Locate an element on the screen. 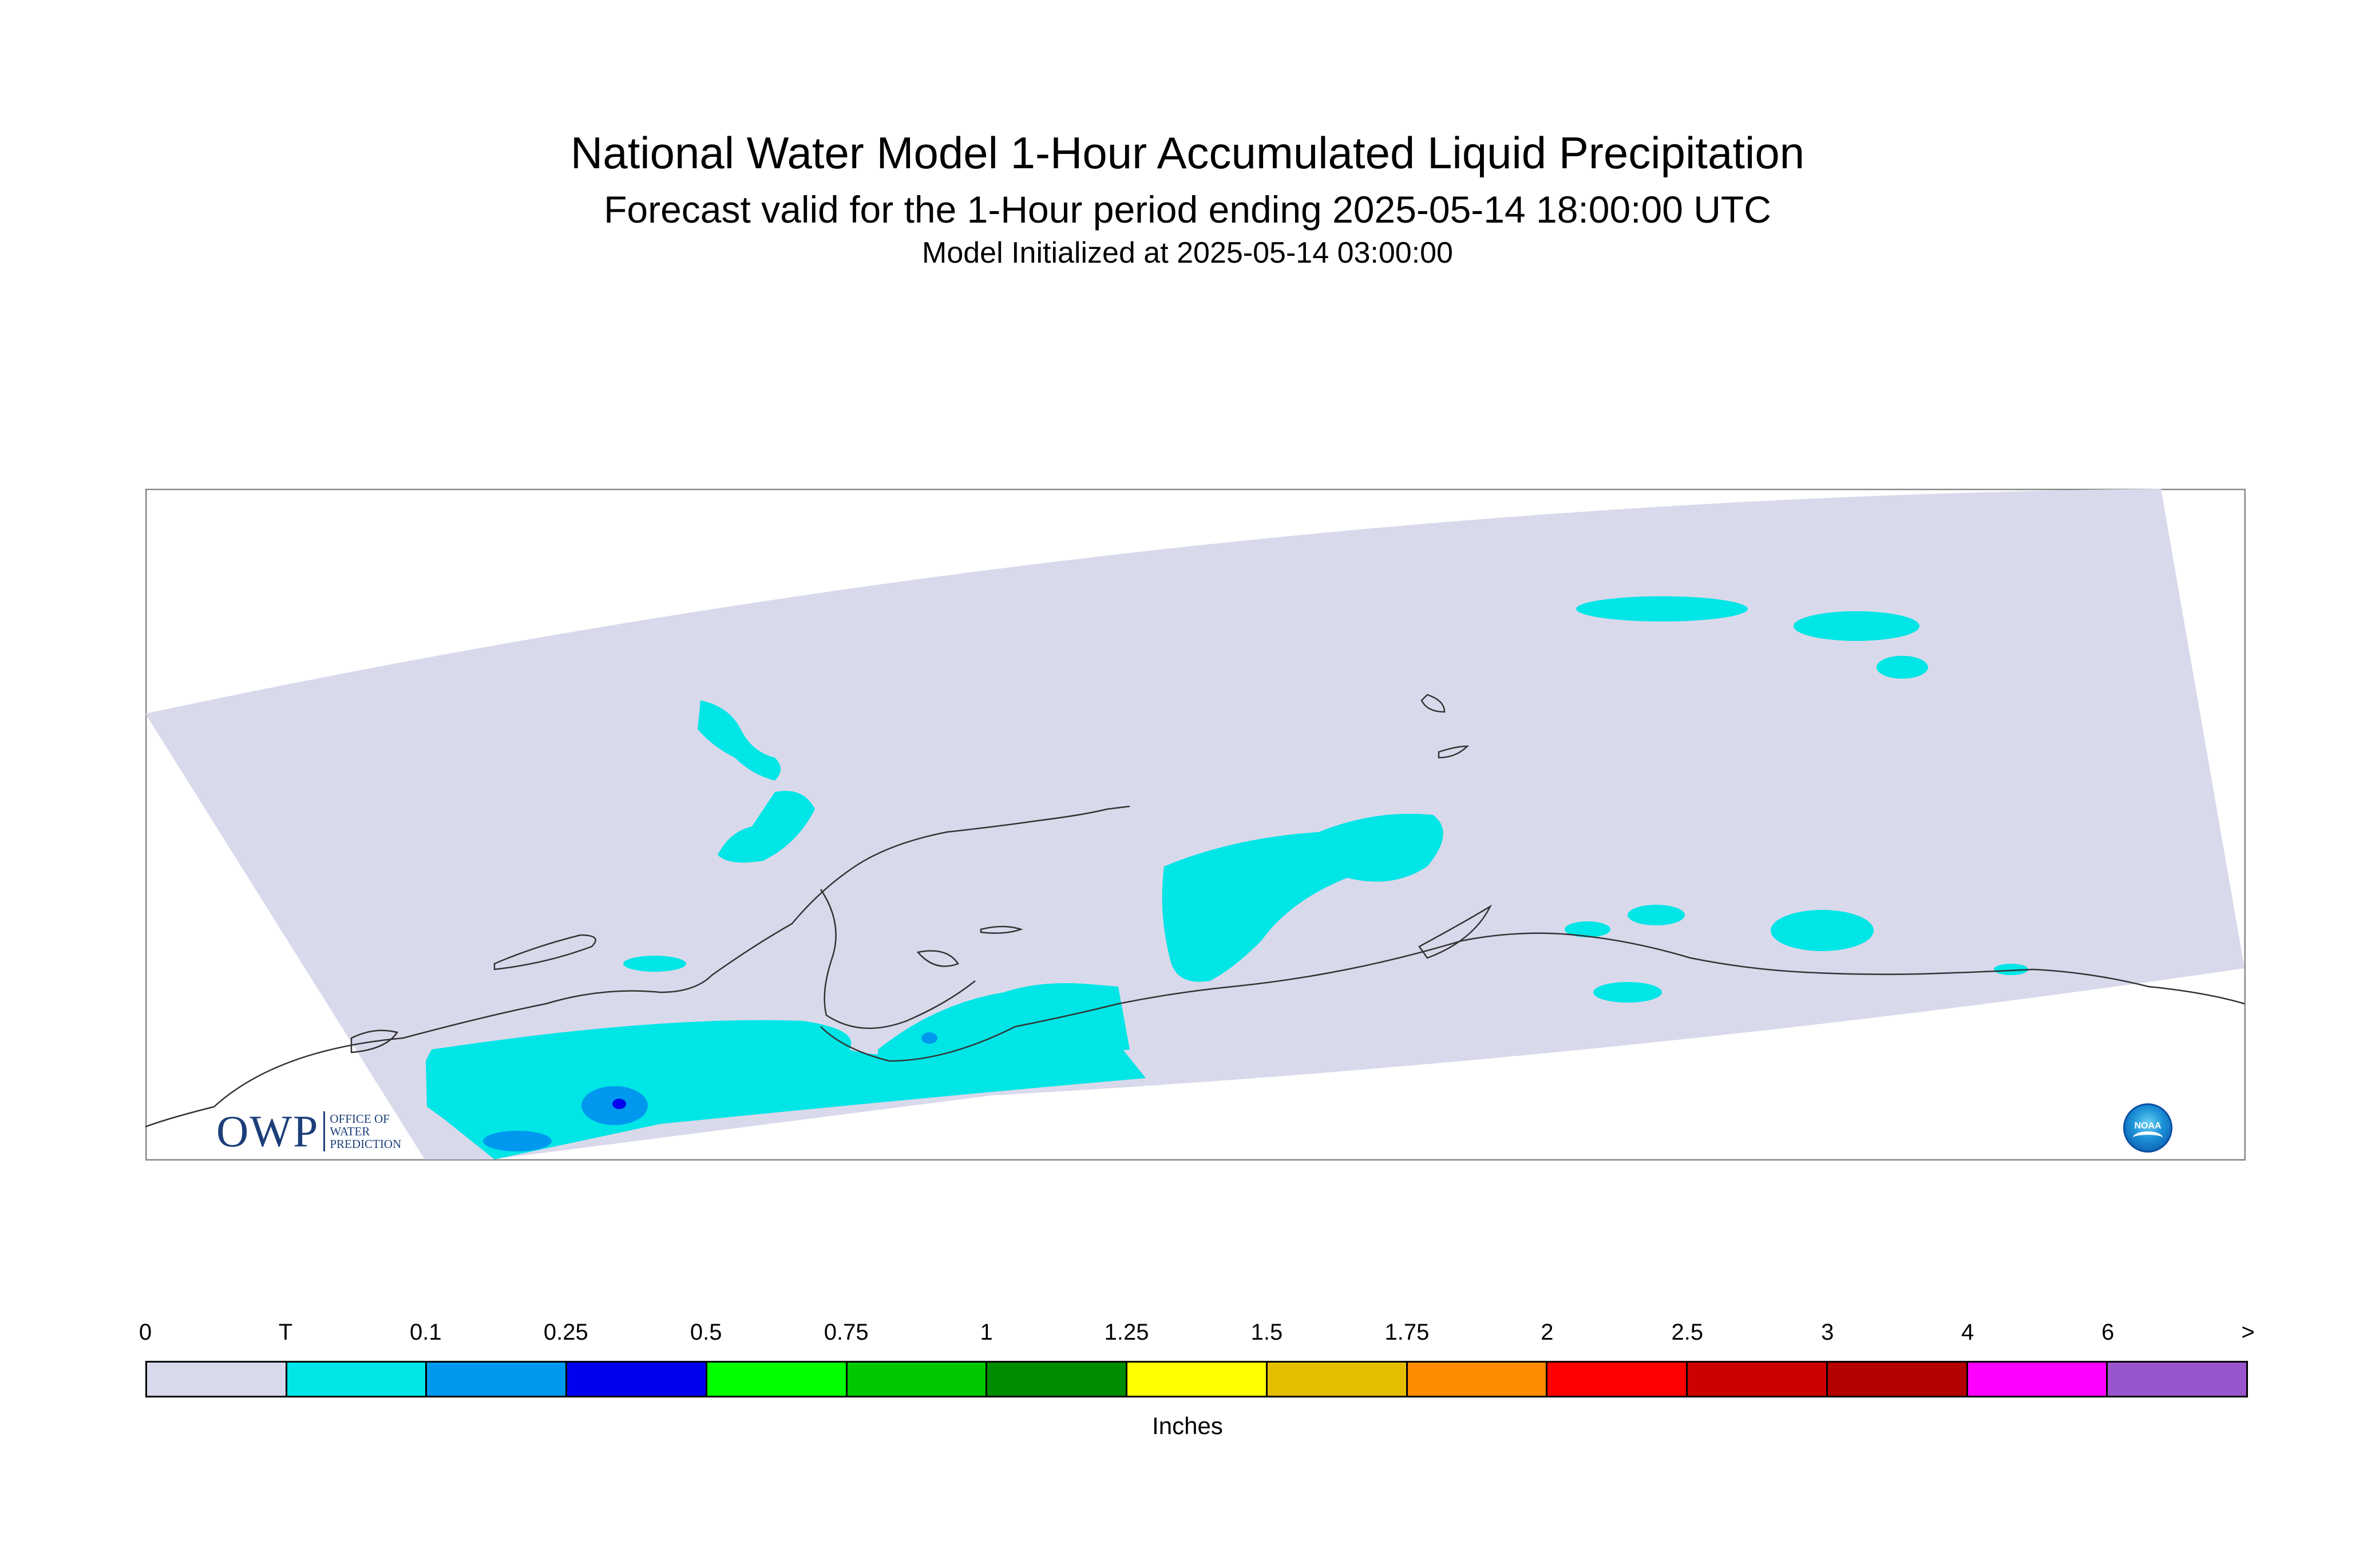  legend-tick-label: 4 is located at coordinates (1968, 1332).